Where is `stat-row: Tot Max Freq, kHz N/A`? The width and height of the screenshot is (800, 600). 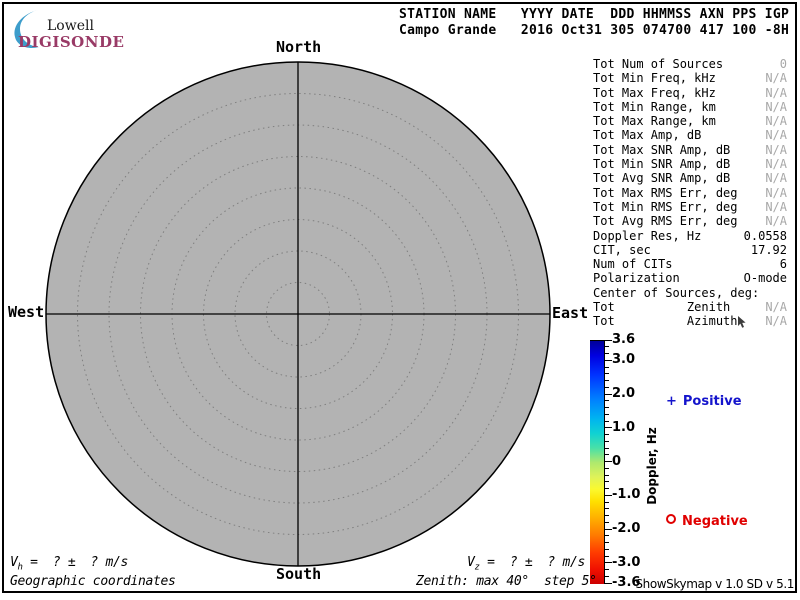 stat-row: Tot Max Freq, kHz N/A is located at coordinates (690, 93).